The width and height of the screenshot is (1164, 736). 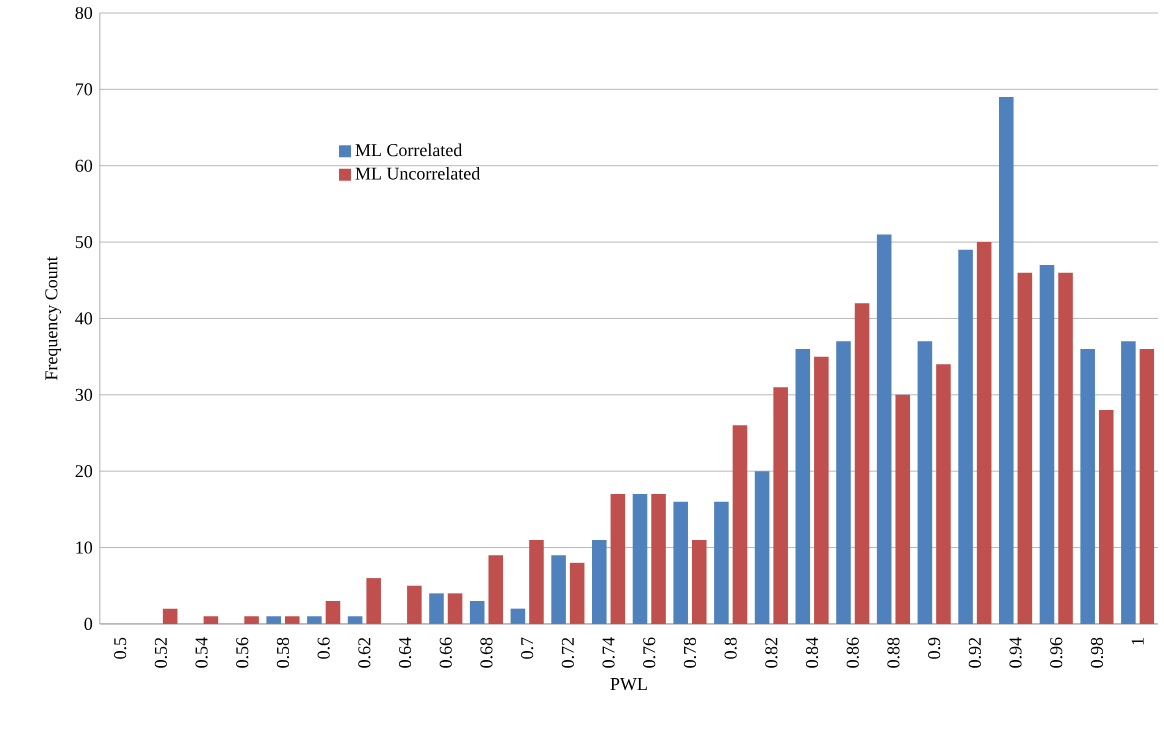 I want to click on x-axis-title: PWL, so click(x=628, y=684).